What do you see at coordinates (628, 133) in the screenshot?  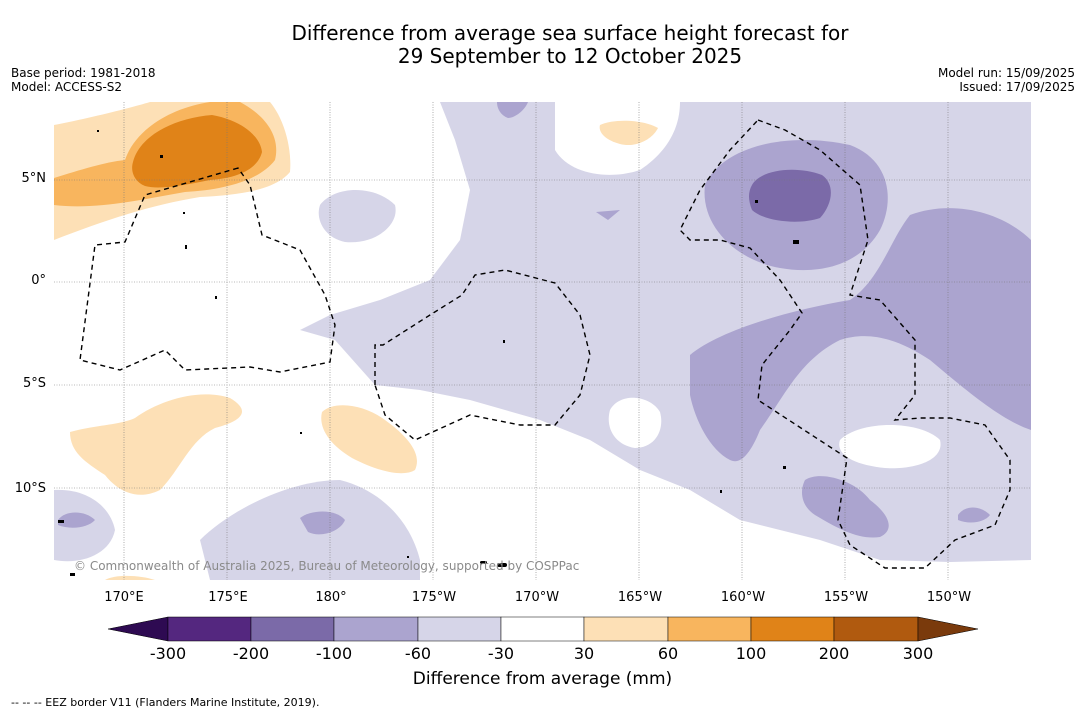 I see `anomaly-region-light-orange-north` at bounding box center [628, 133].